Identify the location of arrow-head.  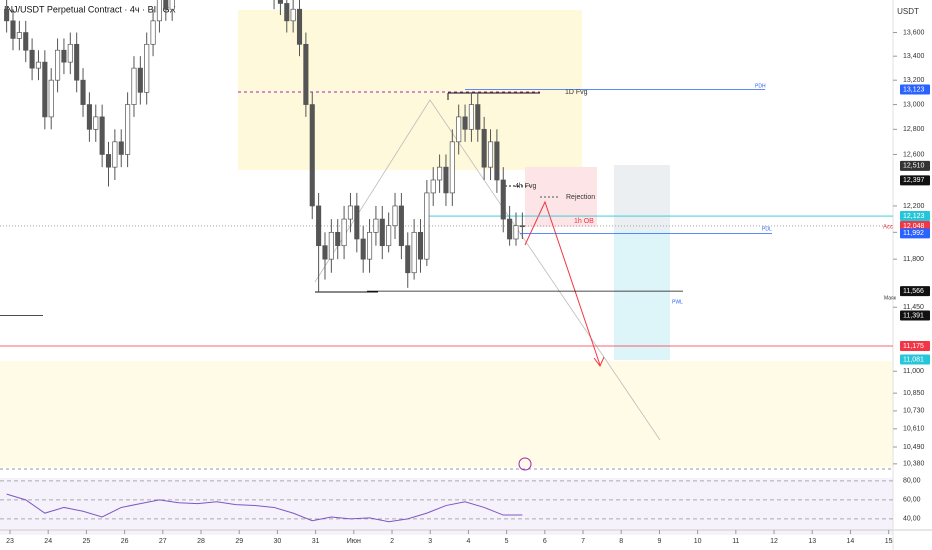
(599, 361).